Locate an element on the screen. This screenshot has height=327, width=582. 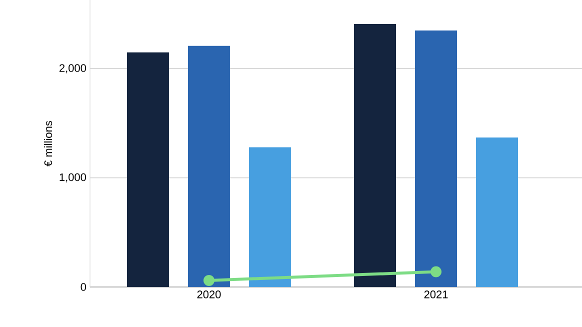
y-tick-label: 1,000 is located at coordinates (73, 177).